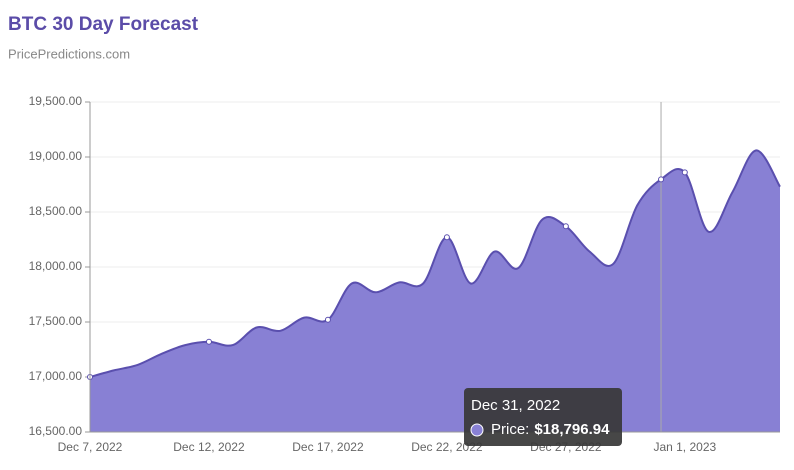 This screenshot has width=794, height=470. I want to click on x-tick-label: Dec 17, 2022, so click(328, 447).